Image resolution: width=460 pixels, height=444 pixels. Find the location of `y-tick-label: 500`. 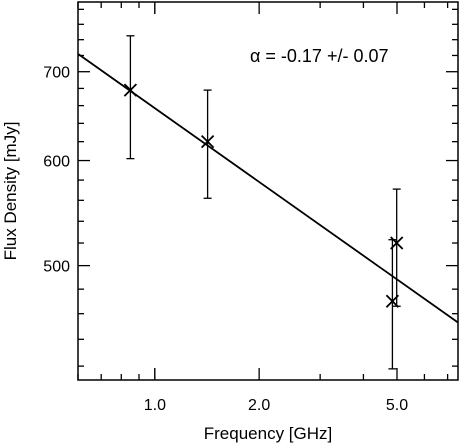

y-tick-label: 500 is located at coordinates (56, 267).